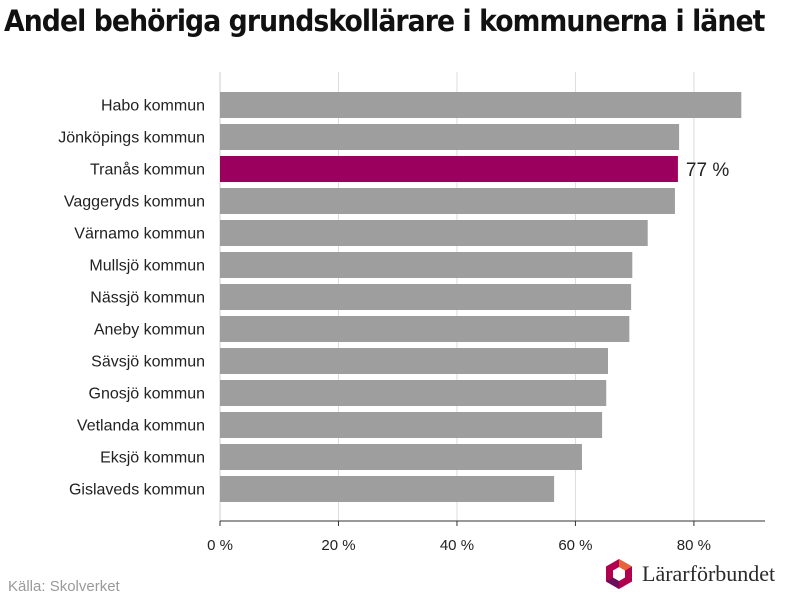 The image size is (800, 600). What do you see at coordinates (220, 545) in the screenshot?
I see `x-tick-label: 0 %` at bounding box center [220, 545].